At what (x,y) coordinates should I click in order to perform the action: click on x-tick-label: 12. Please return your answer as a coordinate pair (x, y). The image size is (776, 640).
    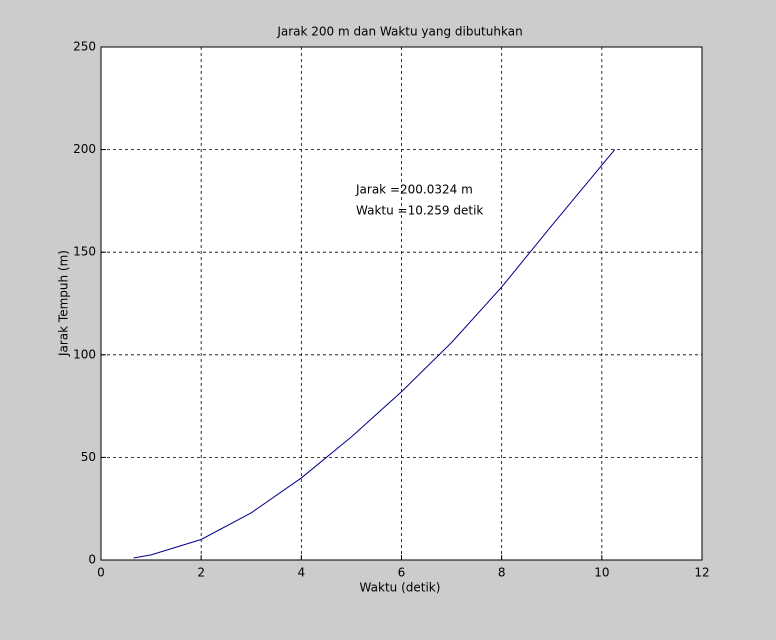
    Looking at the image, I should click on (701, 573).